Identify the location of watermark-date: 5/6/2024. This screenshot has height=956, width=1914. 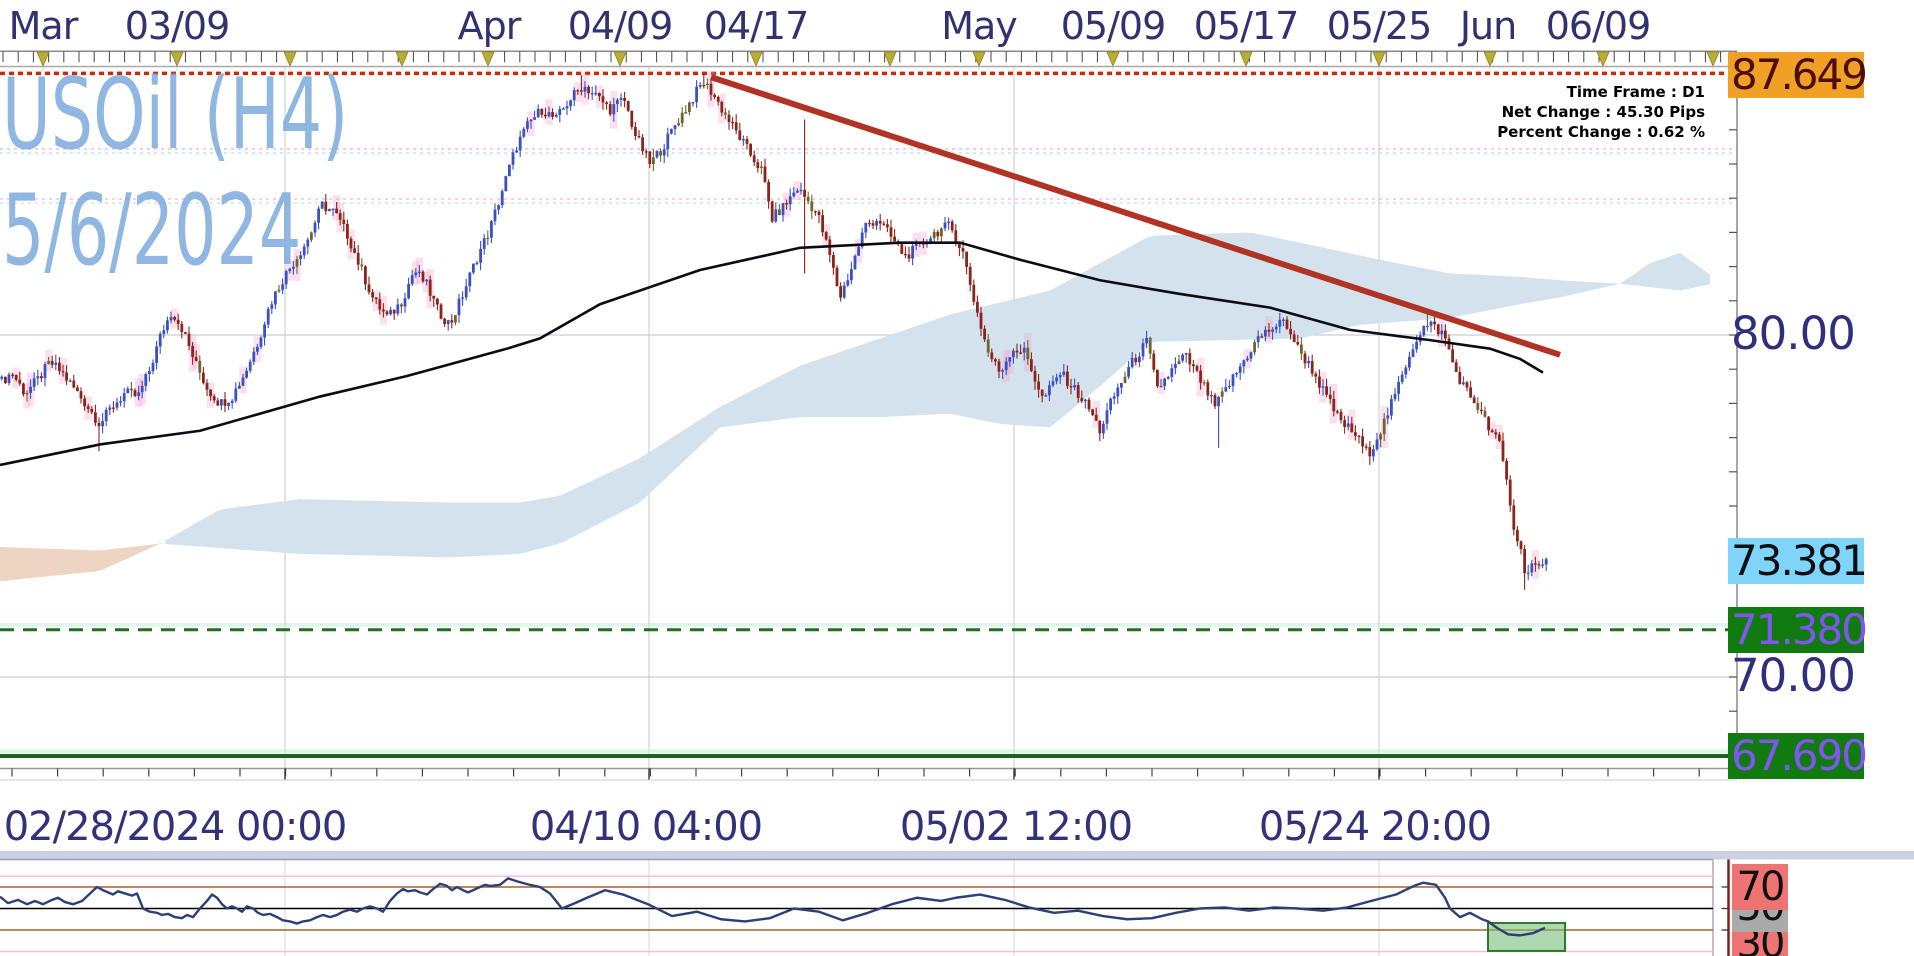
(152, 230).